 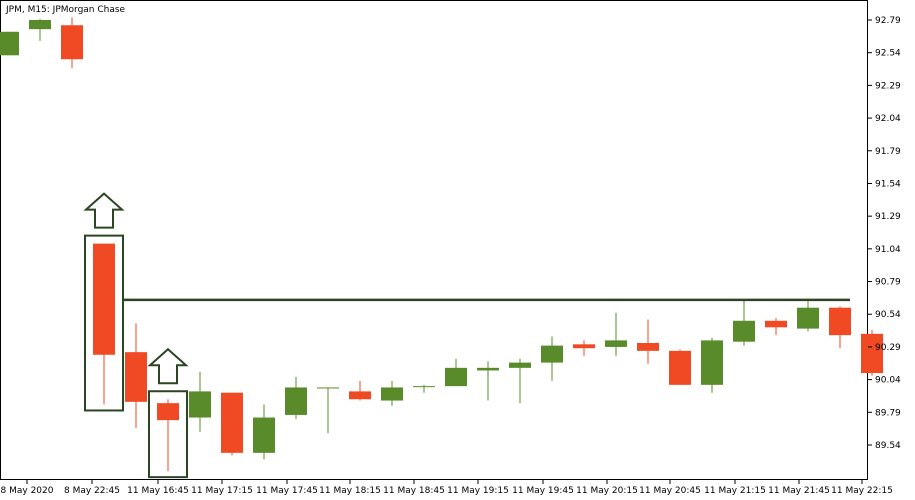 I want to click on x-tick-label: 11 May 20:45, so click(x=670, y=491).